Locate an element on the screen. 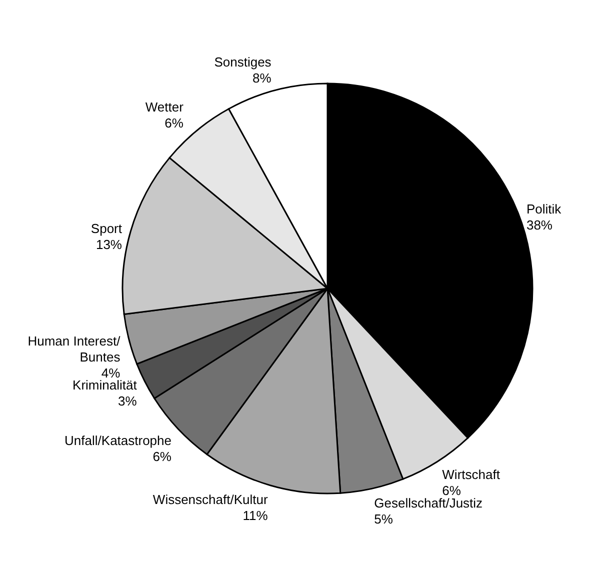 This screenshot has height=577, width=615. slice-label: Sonstiges is located at coordinates (243, 62).